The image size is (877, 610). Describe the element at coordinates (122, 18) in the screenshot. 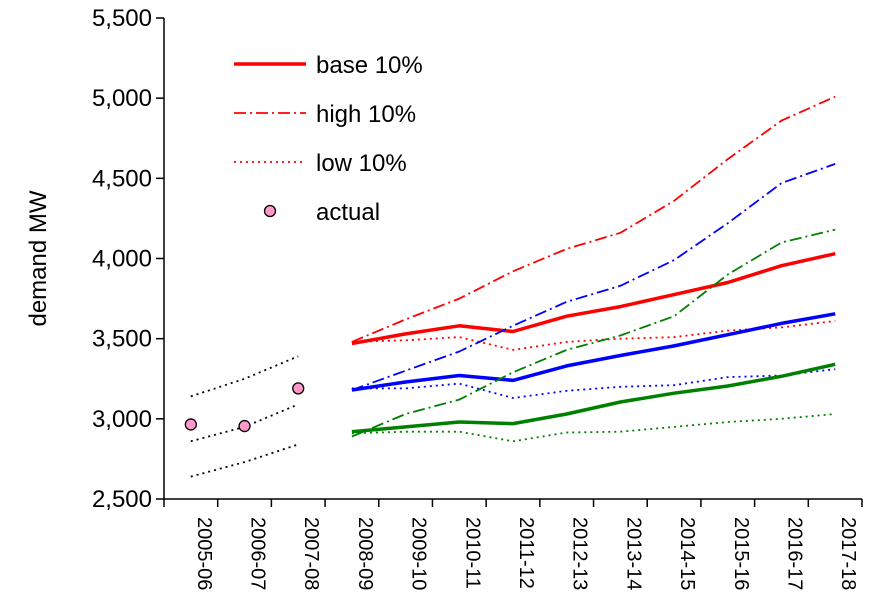

I see `y-tick-label: 5,500` at that location.